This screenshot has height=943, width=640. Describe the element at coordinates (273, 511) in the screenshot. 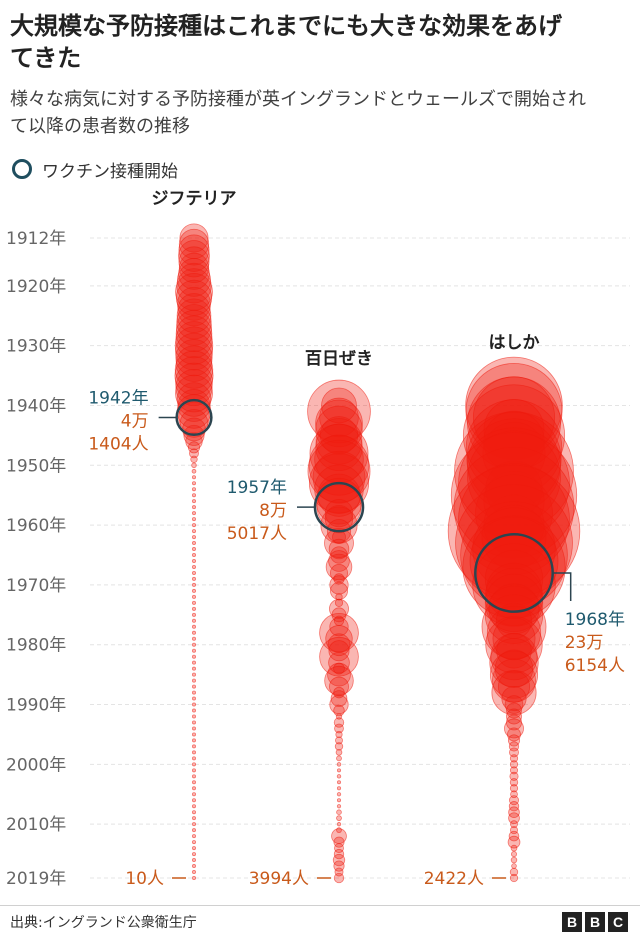

I see `annotation-count-line1: 8万` at that location.